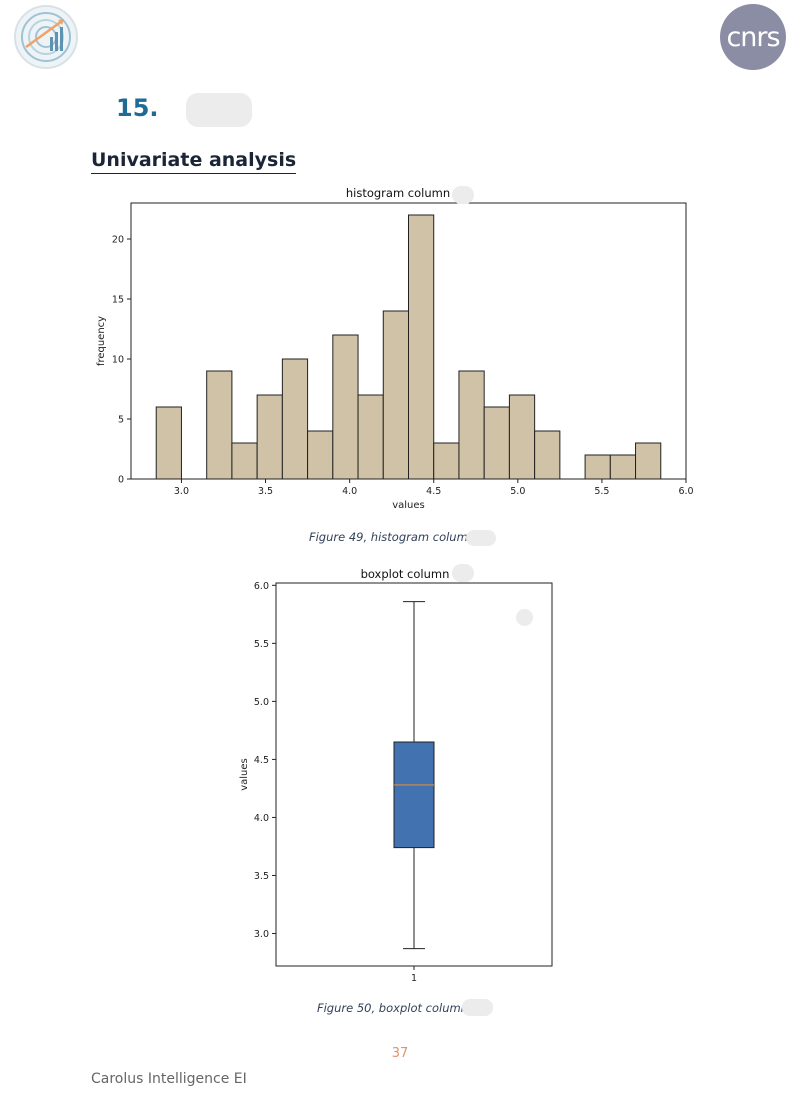 The width and height of the screenshot is (800, 1096). I want to click on y-tick-label: 0, so click(121, 480).